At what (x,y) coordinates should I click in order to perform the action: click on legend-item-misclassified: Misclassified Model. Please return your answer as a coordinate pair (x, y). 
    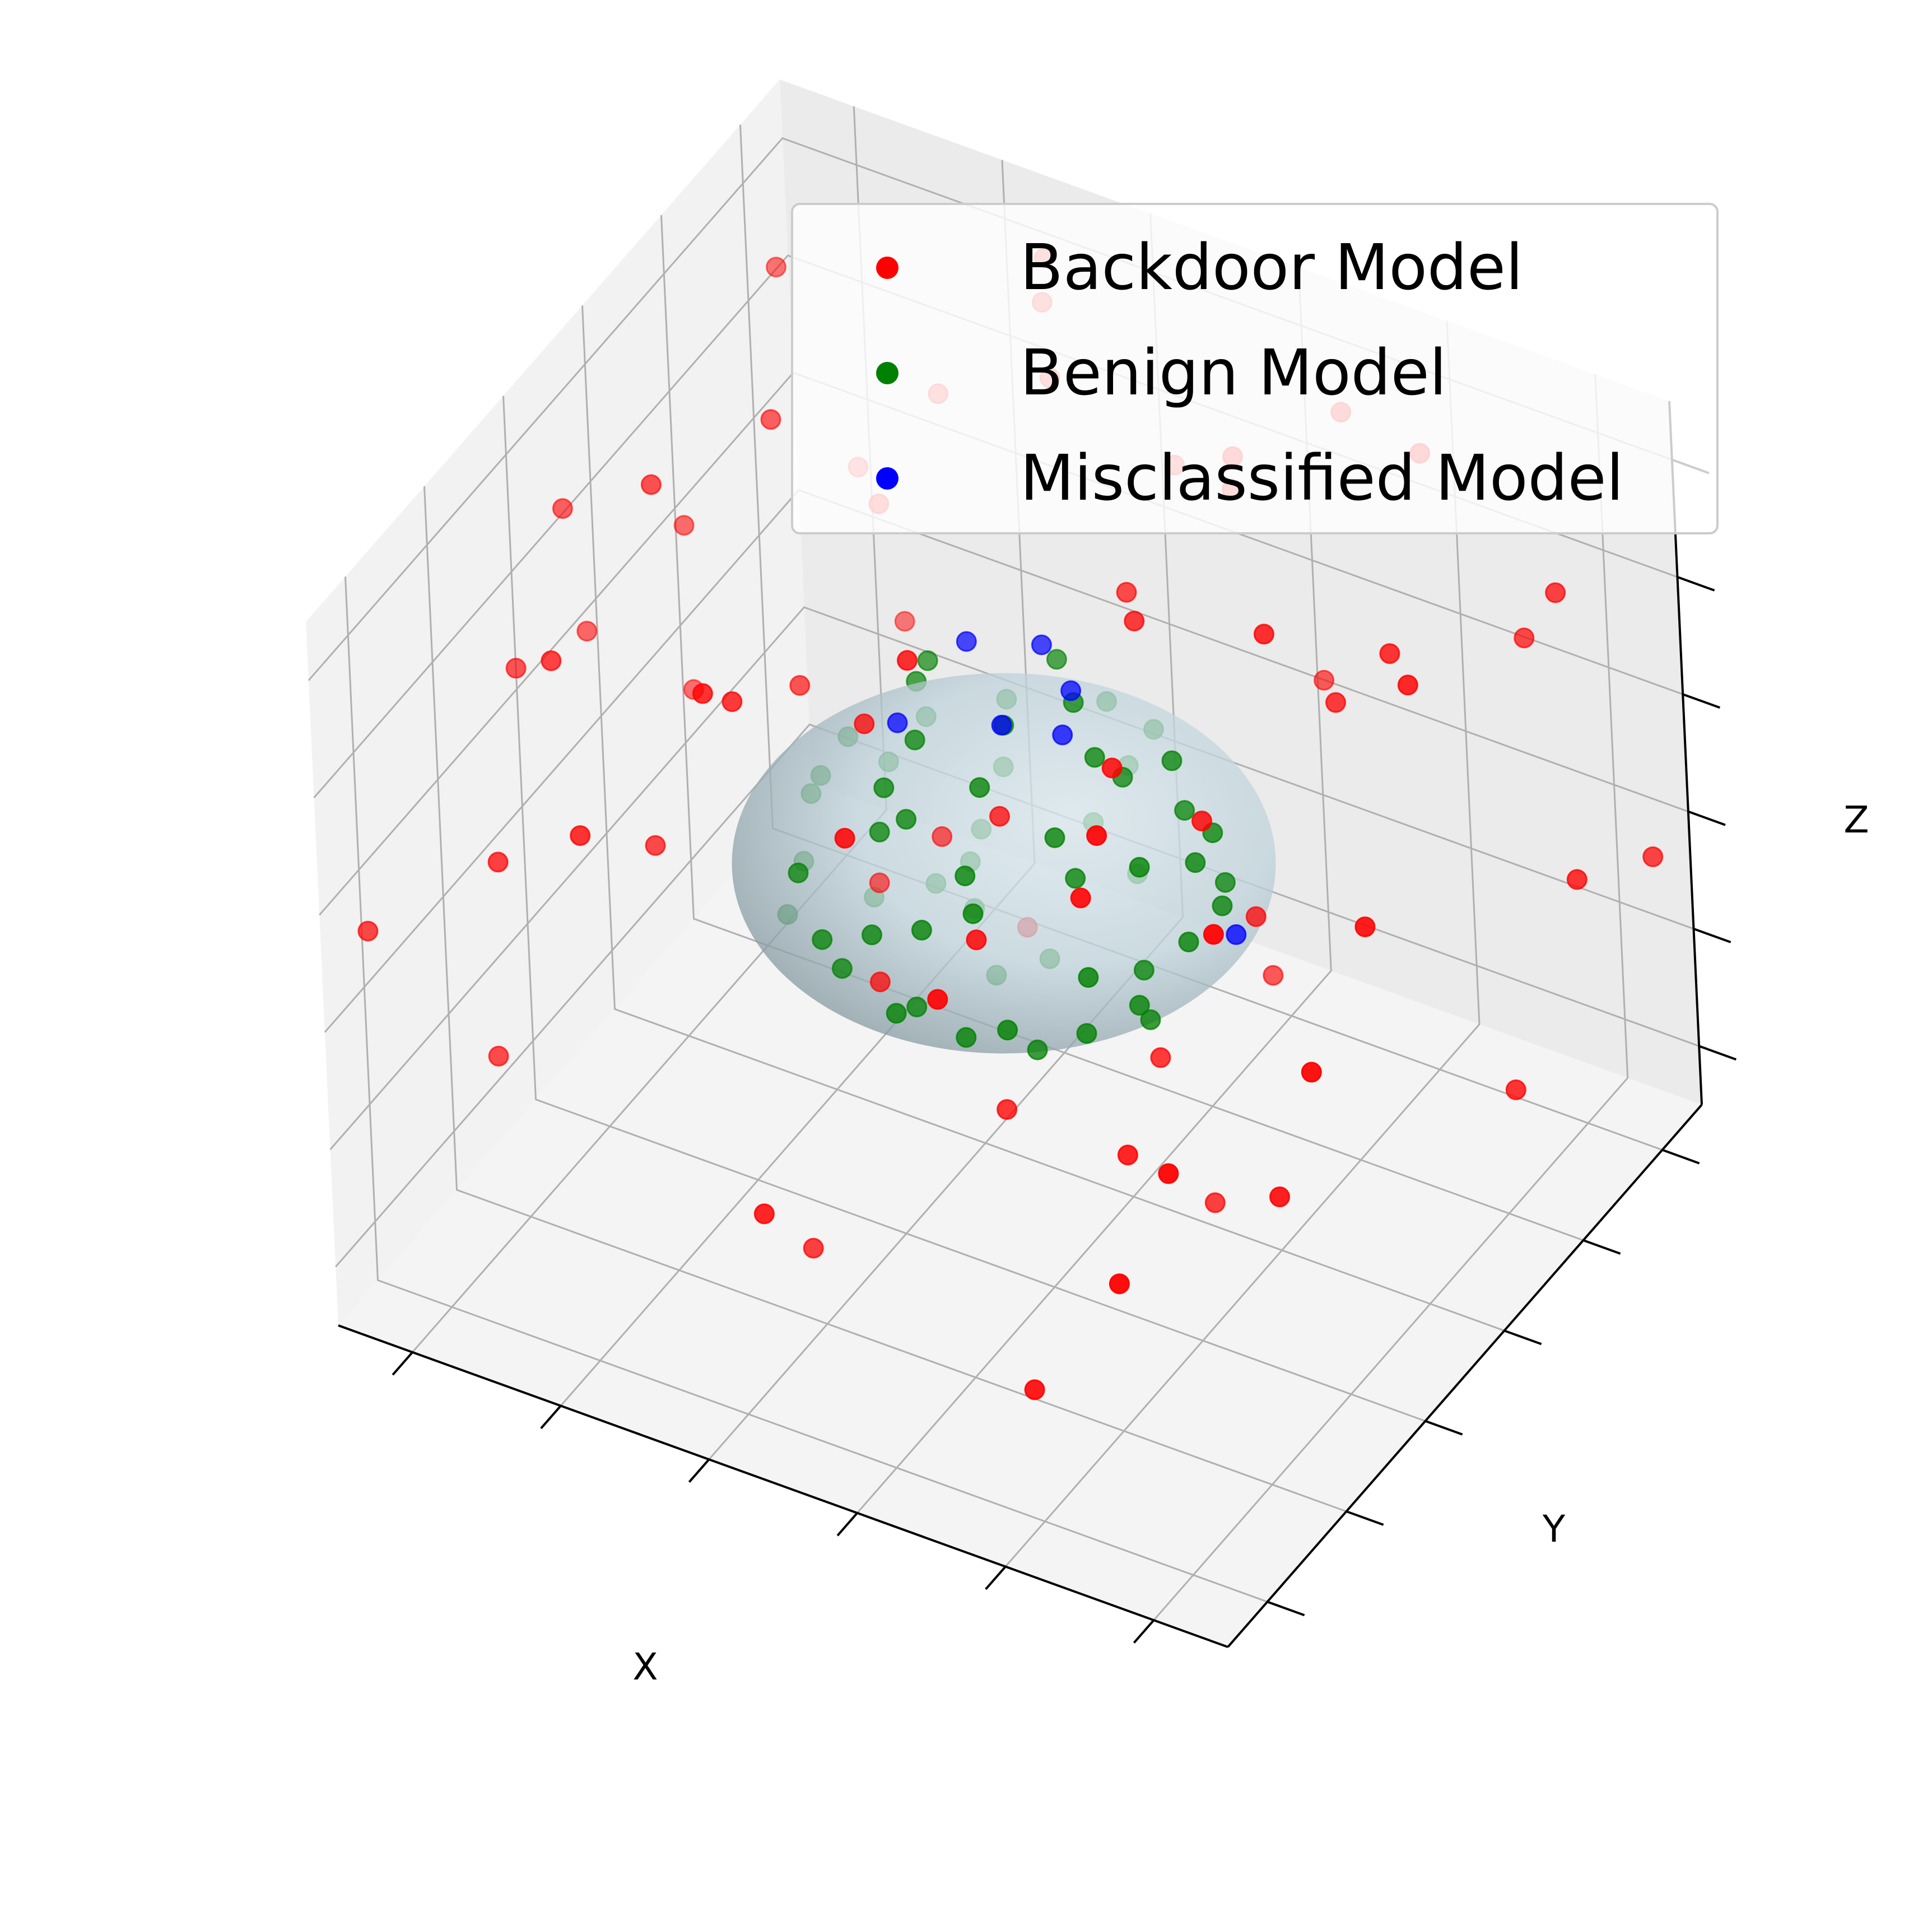
    Looking at the image, I should click on (1254, 478).